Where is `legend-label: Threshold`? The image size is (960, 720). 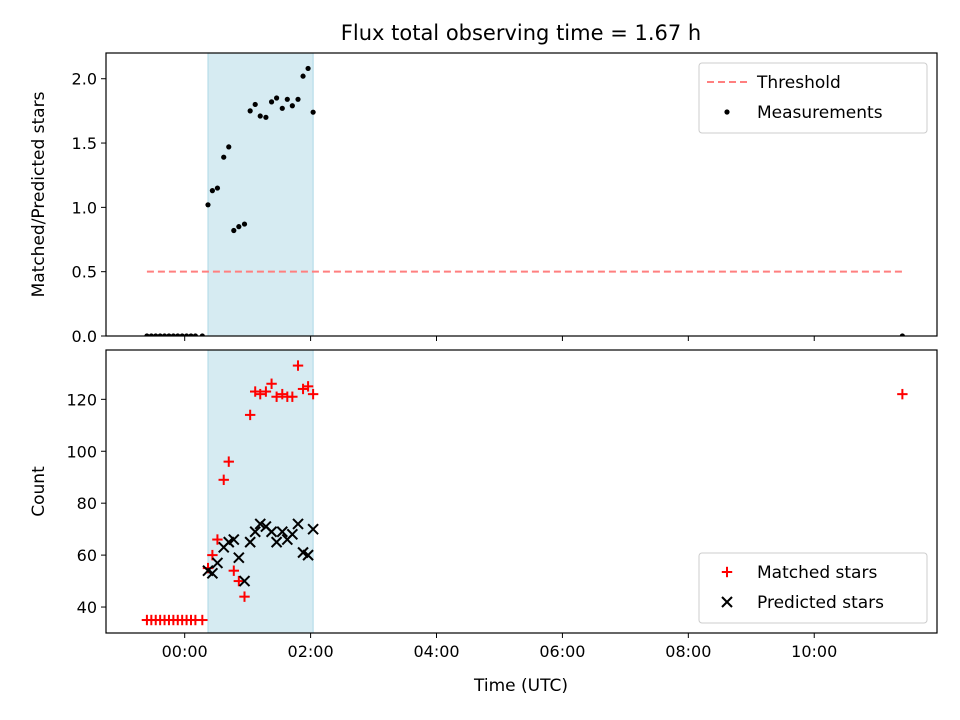
legend-label: Threshold is located at coordinates (798, 83).